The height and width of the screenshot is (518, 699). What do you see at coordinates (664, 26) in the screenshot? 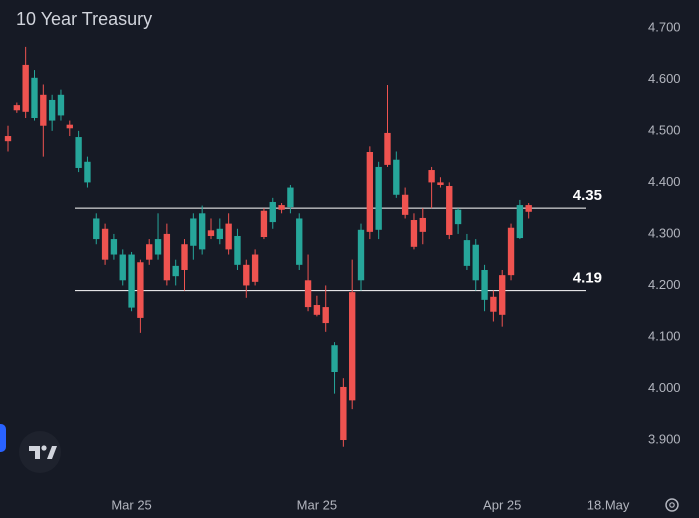
I see `y-tick-label: 4.700` at bounding box center [664, 26].